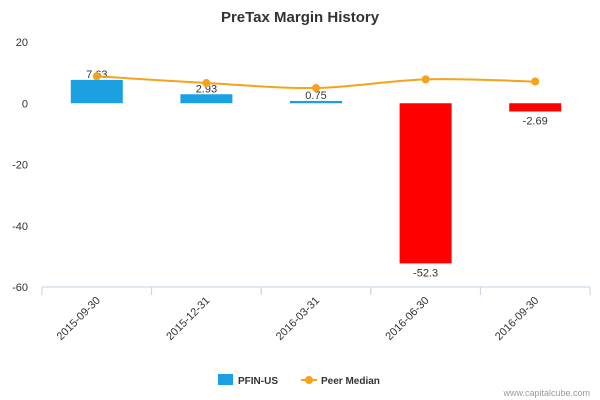 This screenshot has height=400, width=600. What do you see at coordinates (25, 104) in the screenshot?
I see `y-tick-label: 0` at bounding box center [25, 104].